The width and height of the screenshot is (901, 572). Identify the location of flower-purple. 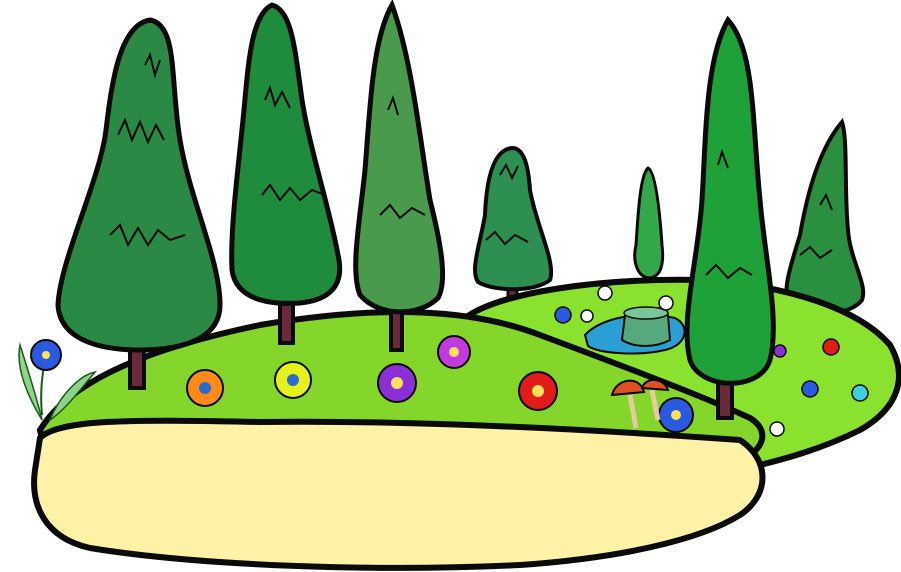
(397, 383).